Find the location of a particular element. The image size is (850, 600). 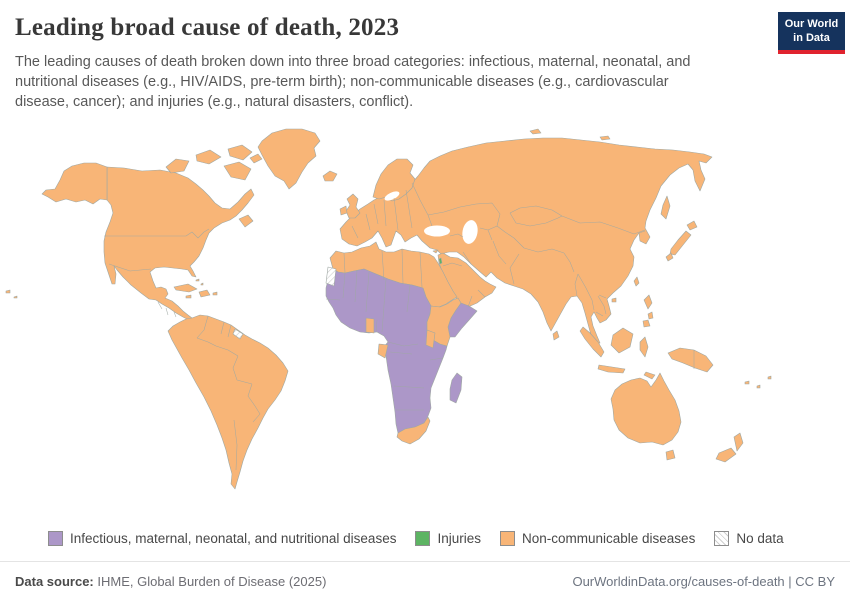

owid-logo-text: Our World in Data is located at coordinates (811, 31).